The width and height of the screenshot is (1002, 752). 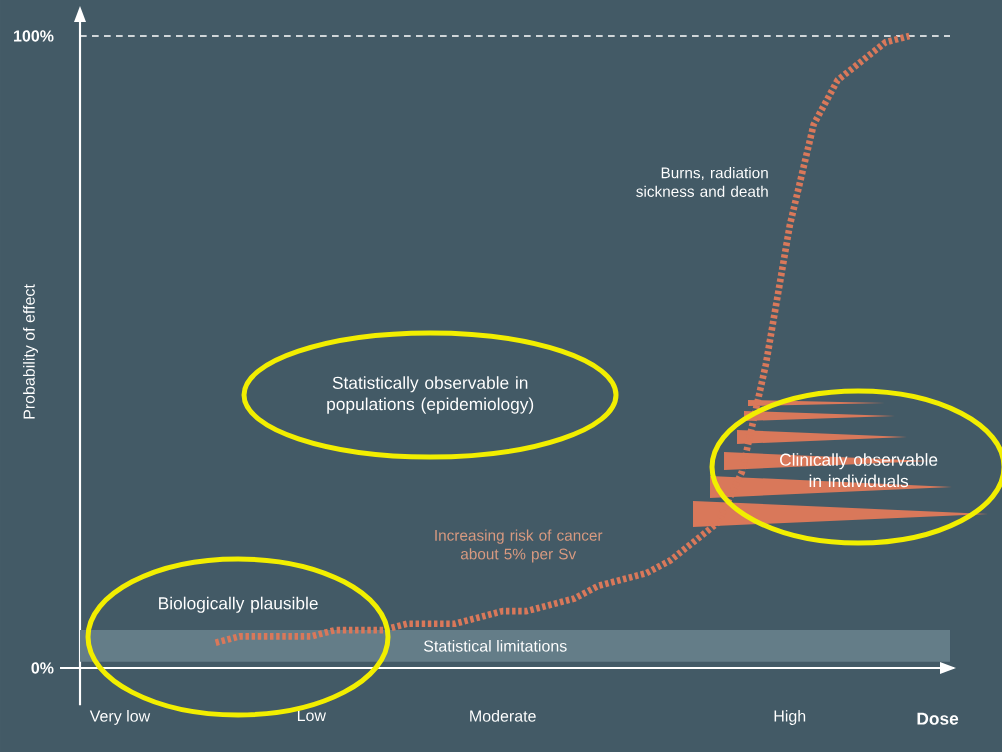 I want to click on band-label: Statistical limitations, so click(x=495, y=646).